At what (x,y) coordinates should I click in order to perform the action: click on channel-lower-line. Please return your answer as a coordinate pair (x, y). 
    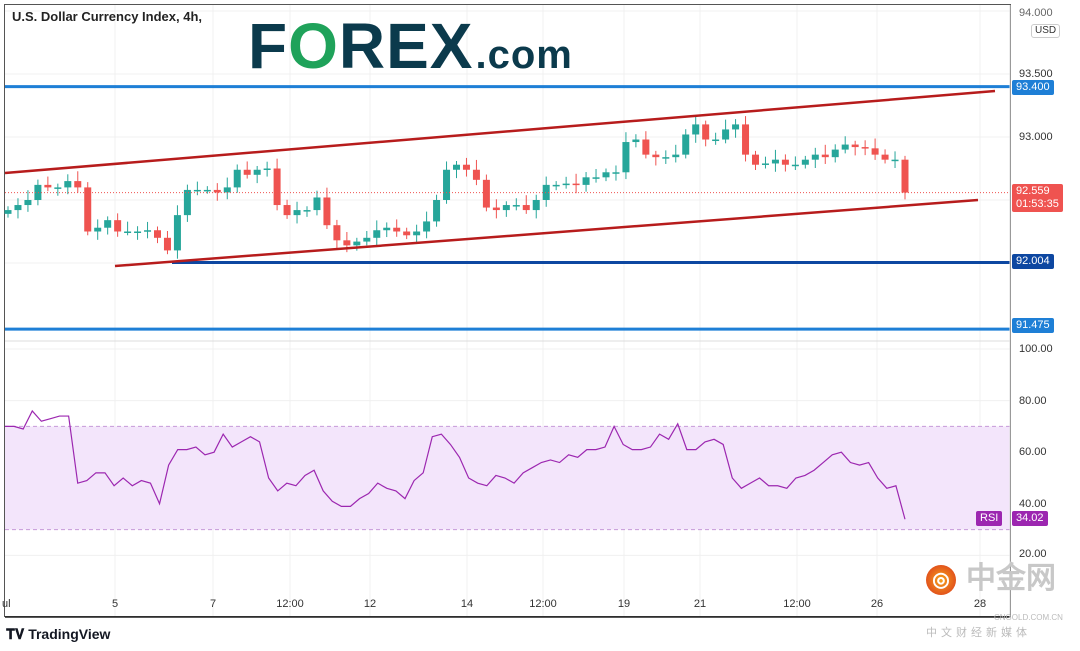
    Looking at the image, I should click on (546, 233).